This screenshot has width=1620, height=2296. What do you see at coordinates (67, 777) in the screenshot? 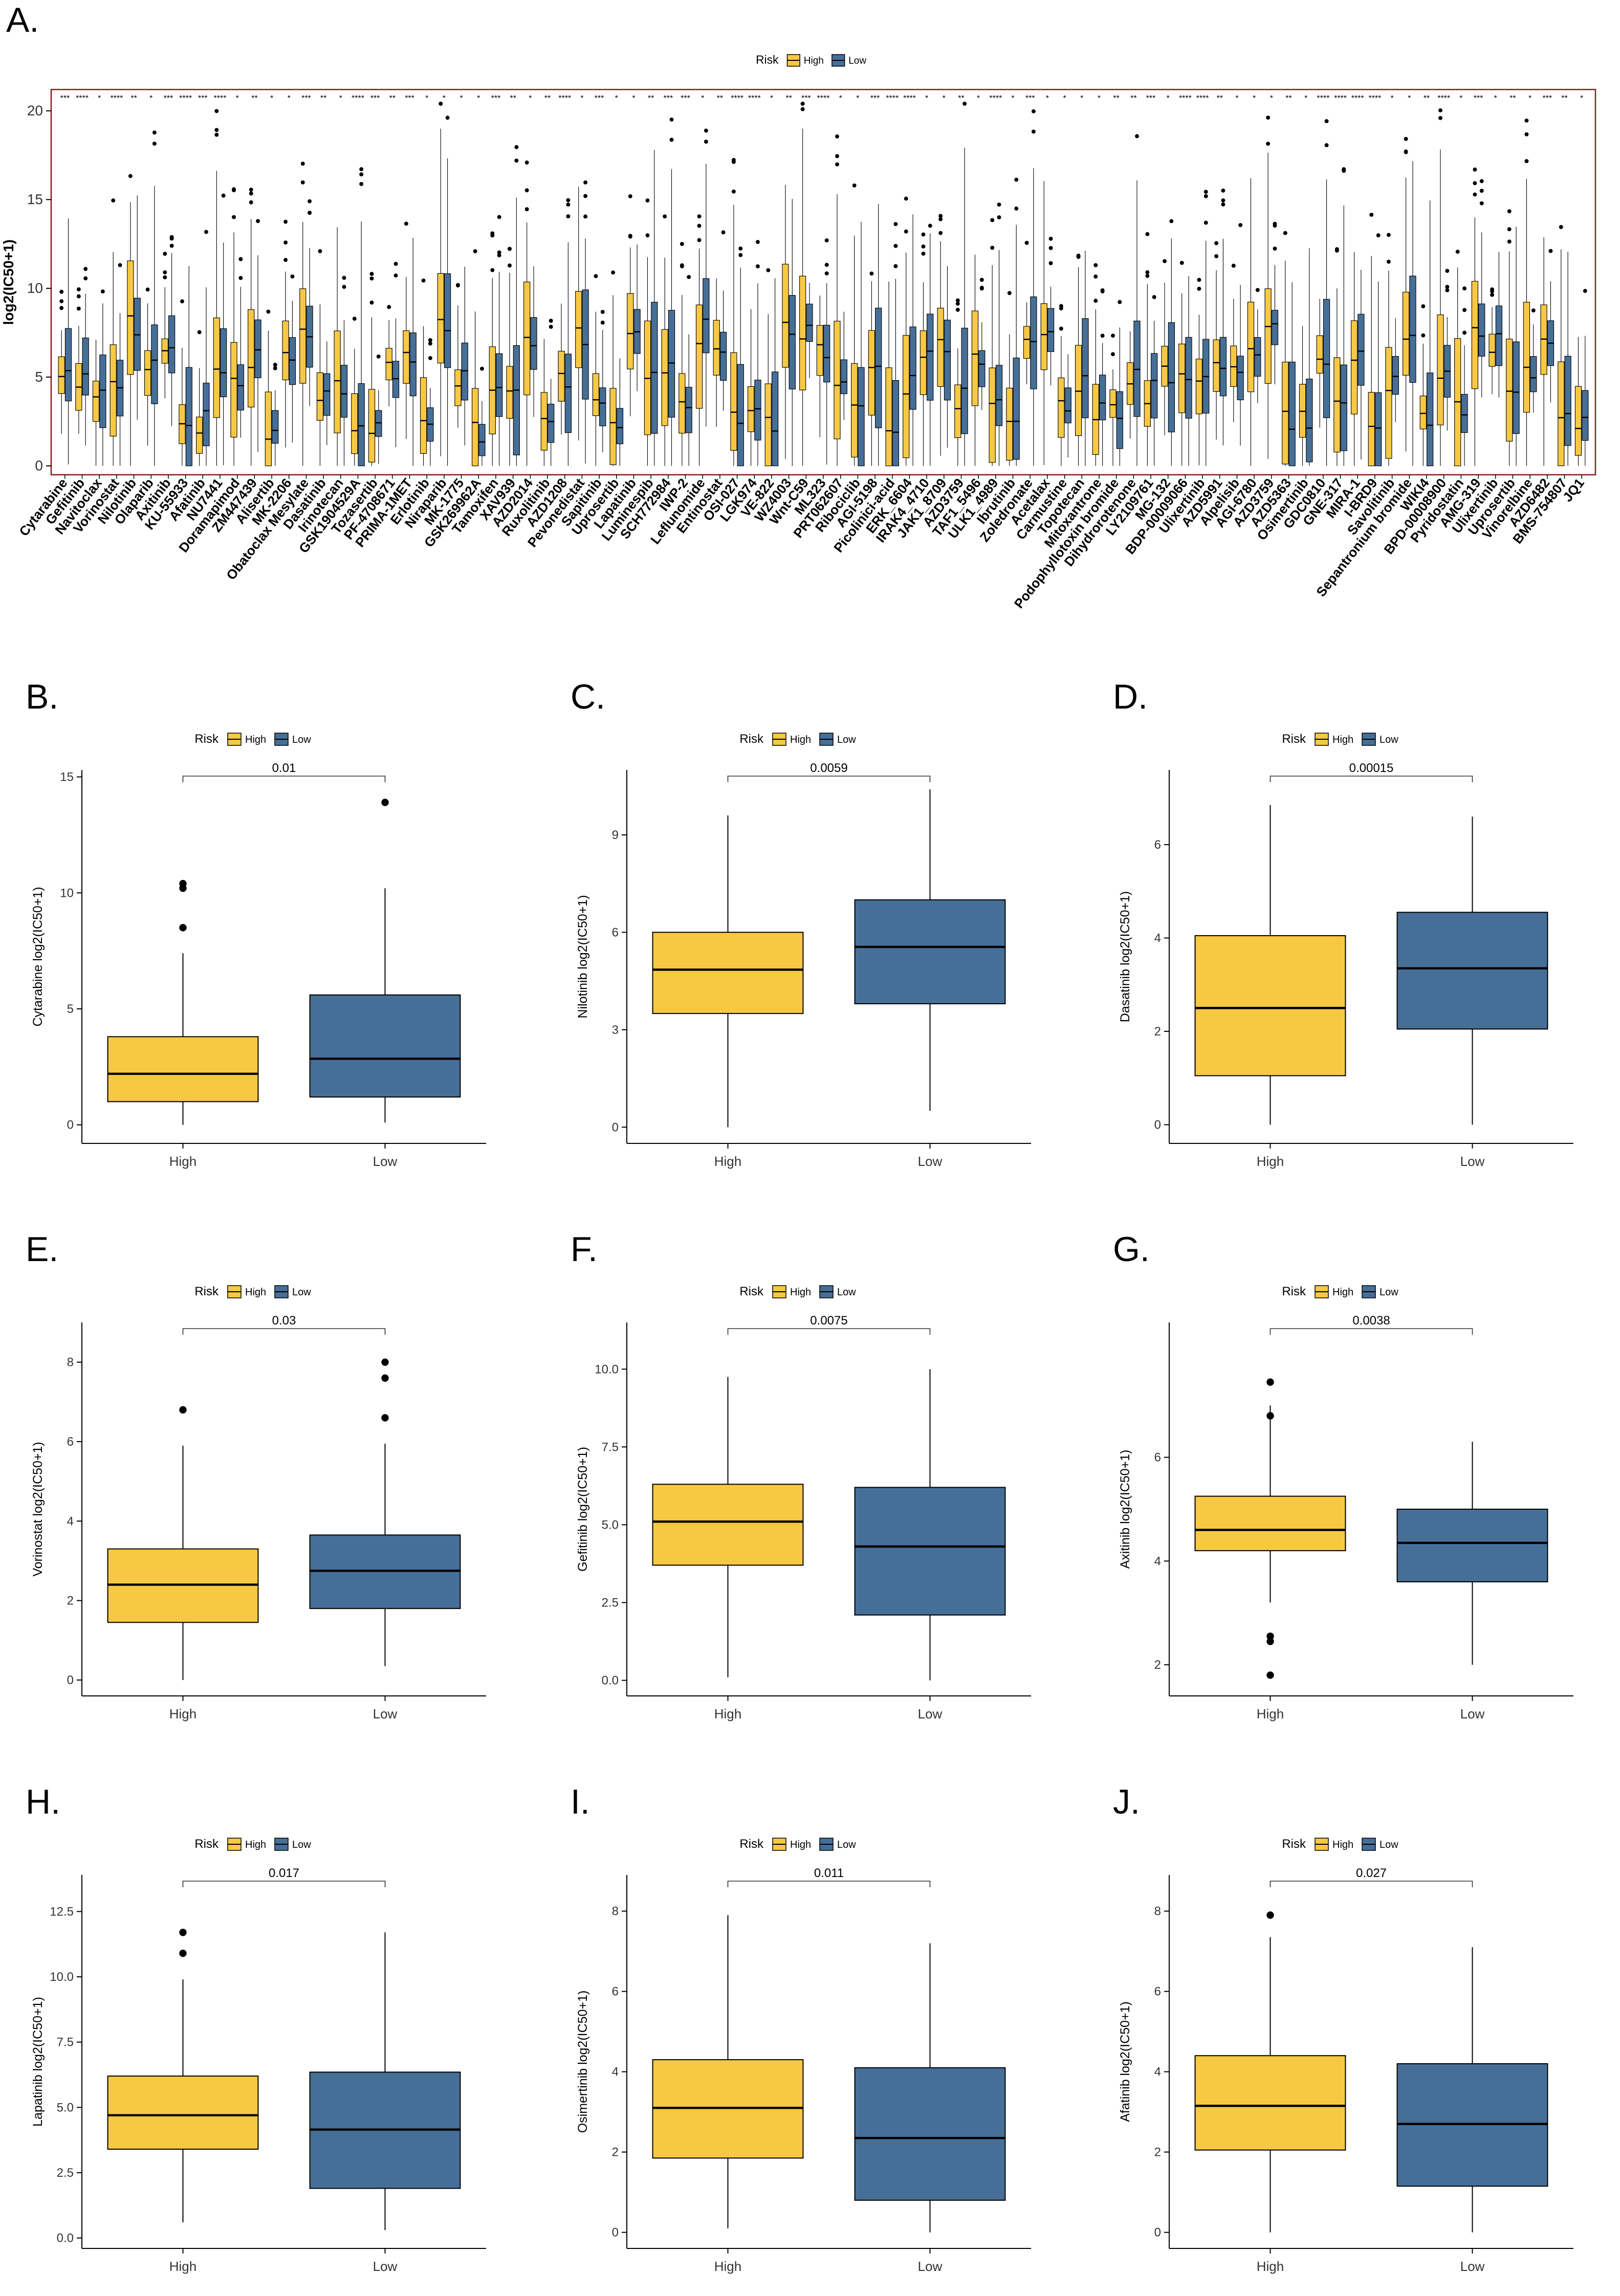
I see `y-tick-label: 15` at bounding box center [67, 777].